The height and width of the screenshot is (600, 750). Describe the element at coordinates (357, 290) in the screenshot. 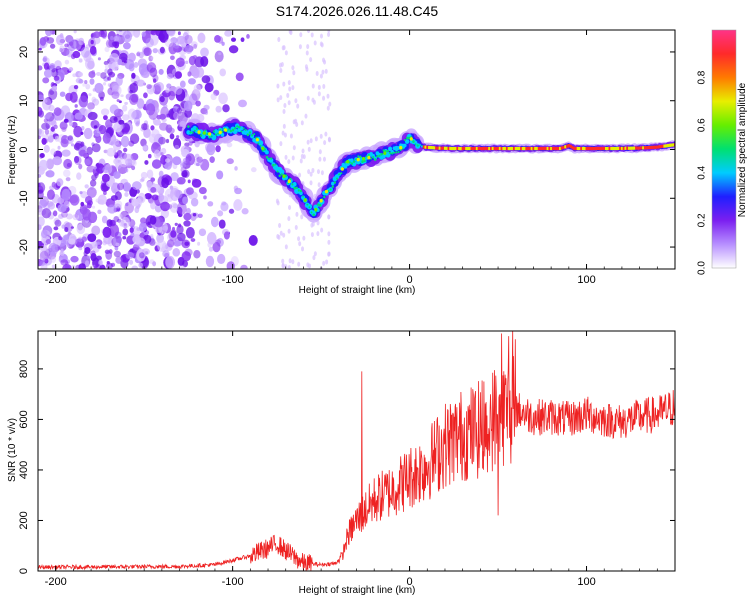

I see `spectrogram-xlabel: Height of straight line (km)` at that location.